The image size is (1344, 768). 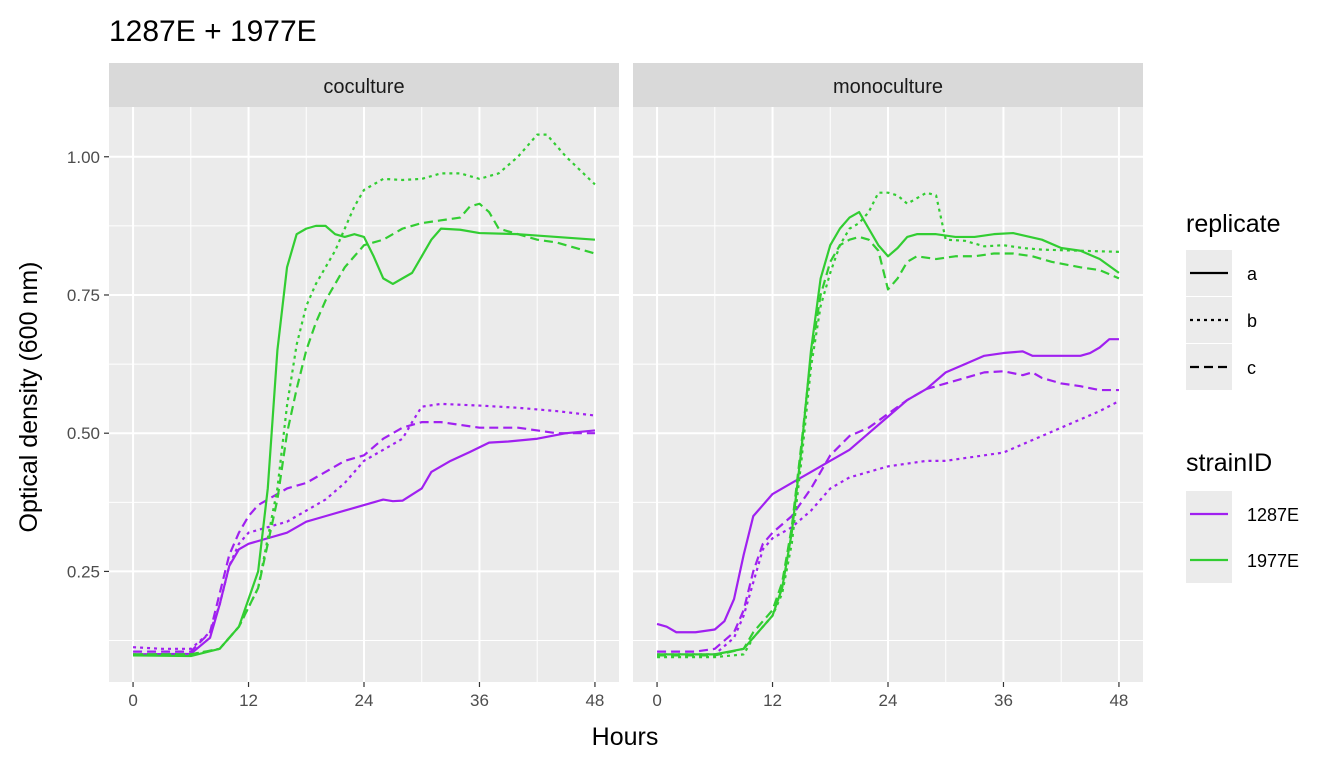 I want to click on legend-title-strainid: strainID, so click(x=1229, y=463).